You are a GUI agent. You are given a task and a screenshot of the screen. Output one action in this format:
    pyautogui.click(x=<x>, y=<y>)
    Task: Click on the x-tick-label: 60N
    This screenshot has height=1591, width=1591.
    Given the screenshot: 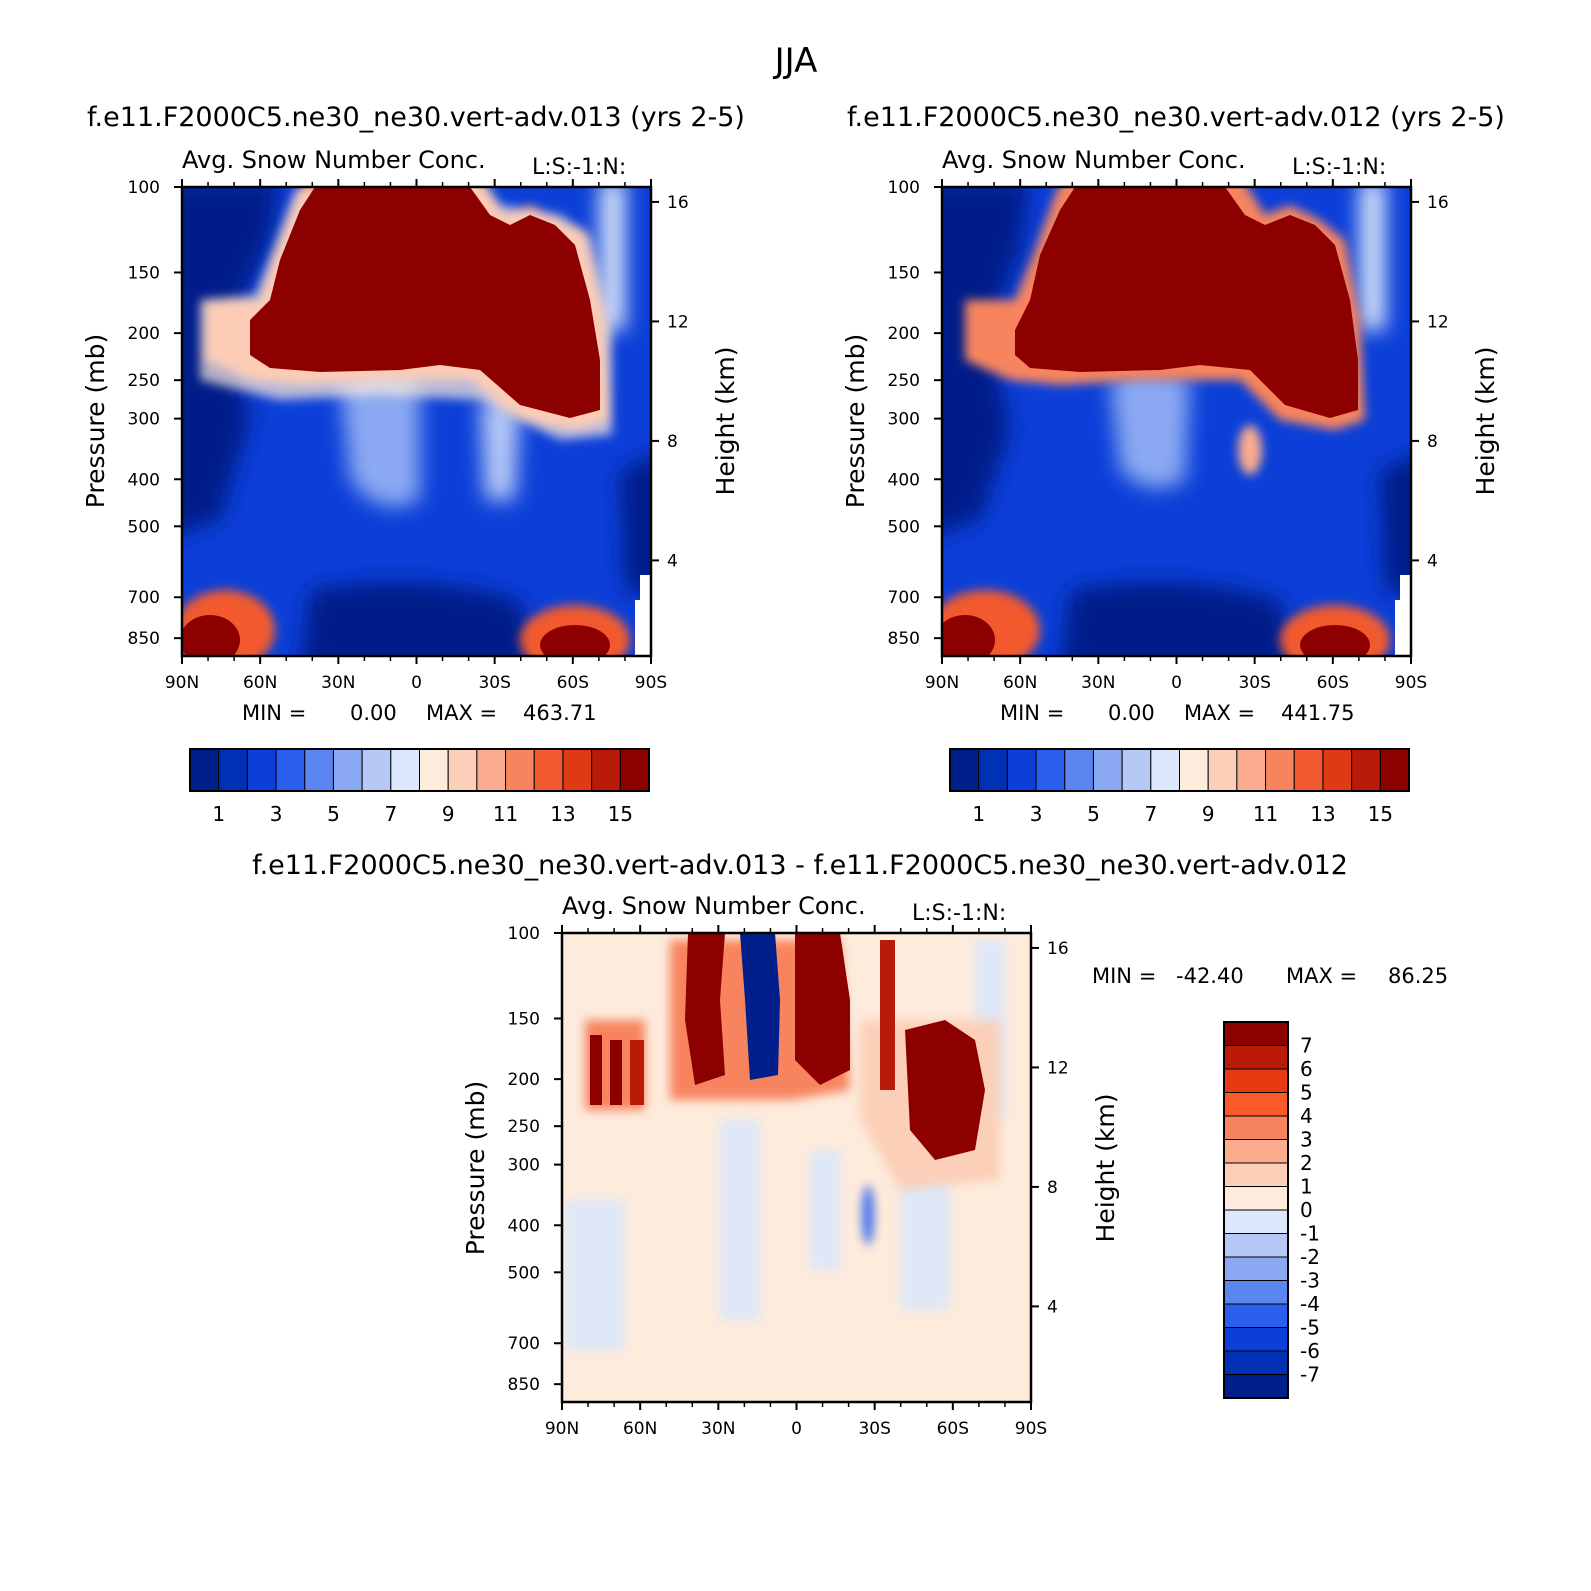 What is the action you would take?
    pyautogui.click(x=260, y=683)
    